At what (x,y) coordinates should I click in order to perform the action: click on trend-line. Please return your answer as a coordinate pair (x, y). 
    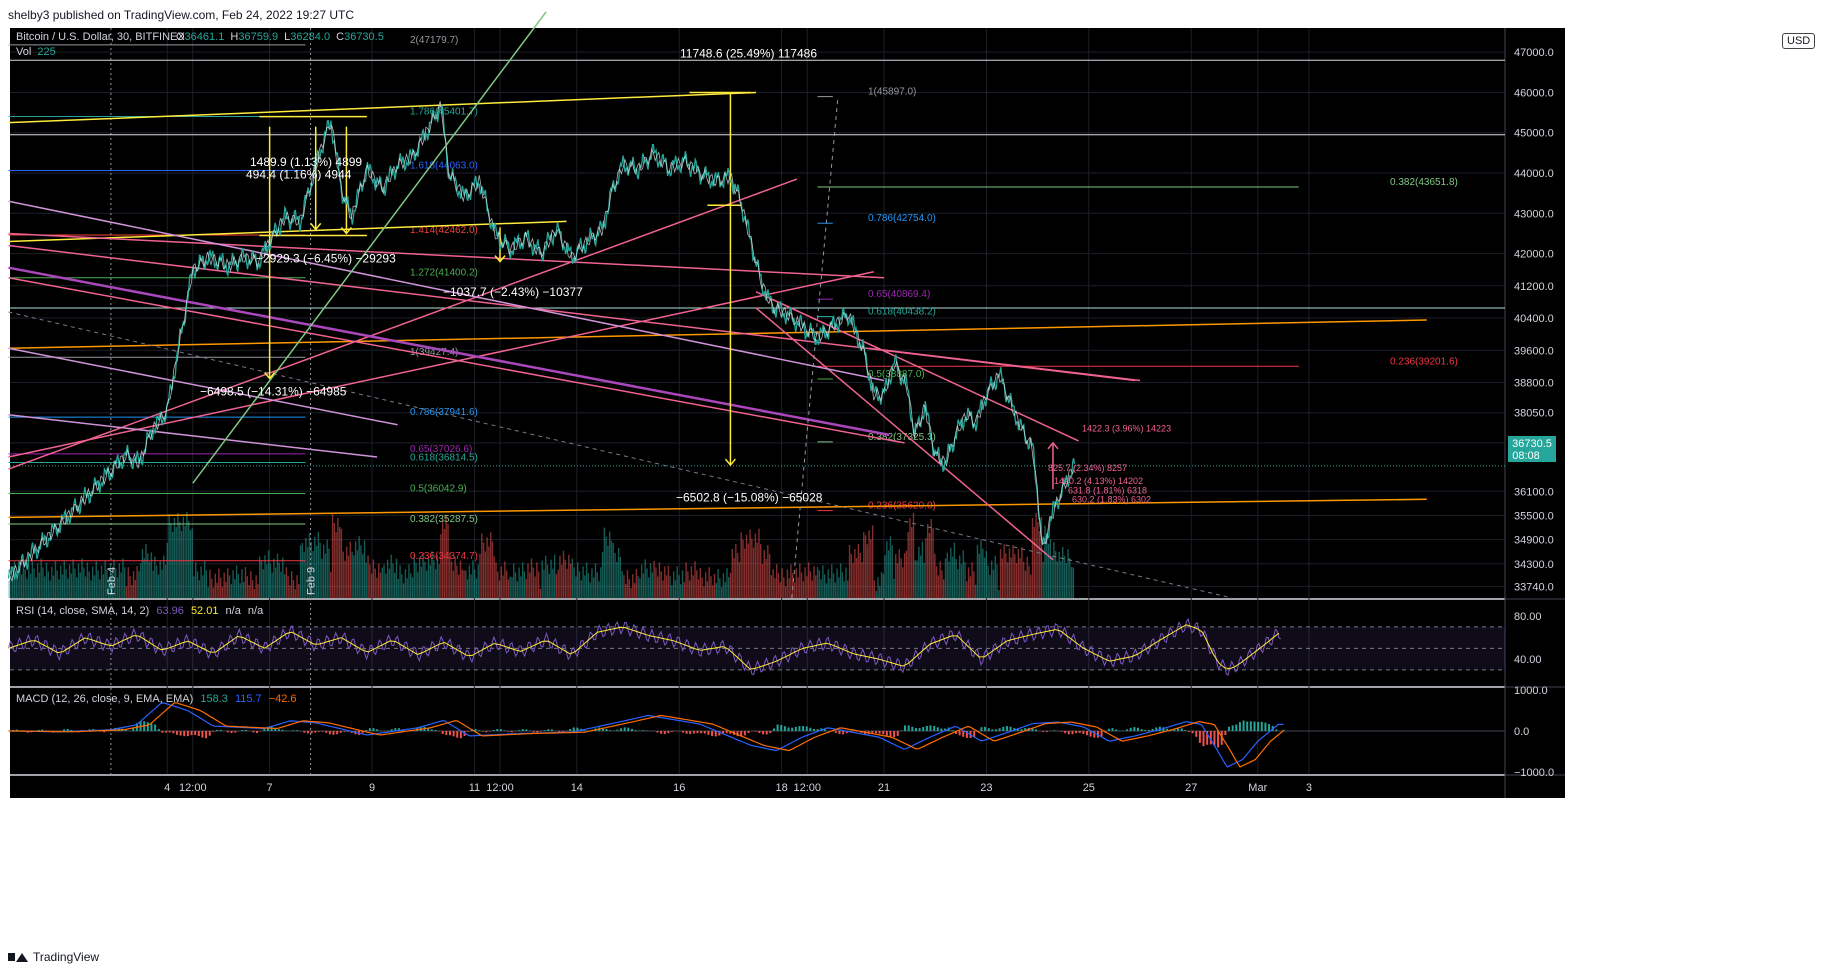
    Looking at the image, I should click on (917, 366).